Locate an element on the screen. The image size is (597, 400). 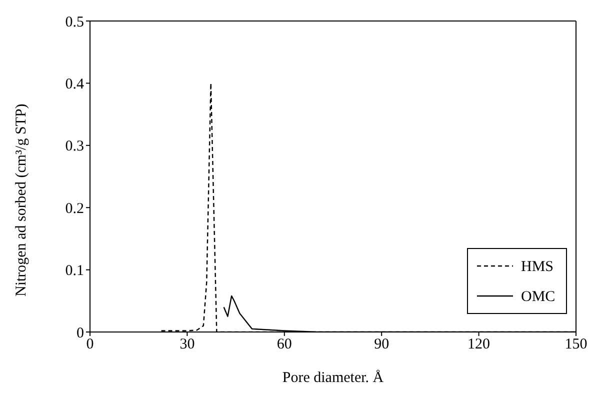
x-tick-label: 30 is located at coordinates (187, 344).